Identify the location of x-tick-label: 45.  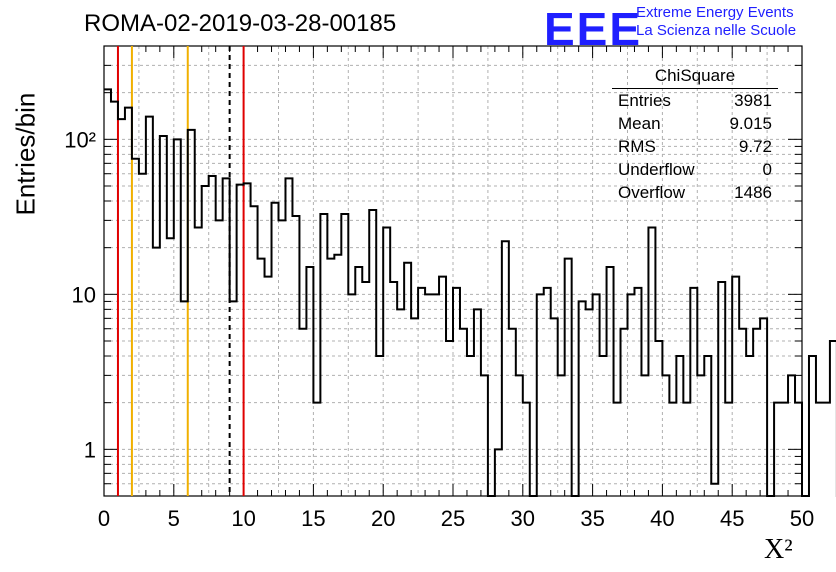
(732, 518).